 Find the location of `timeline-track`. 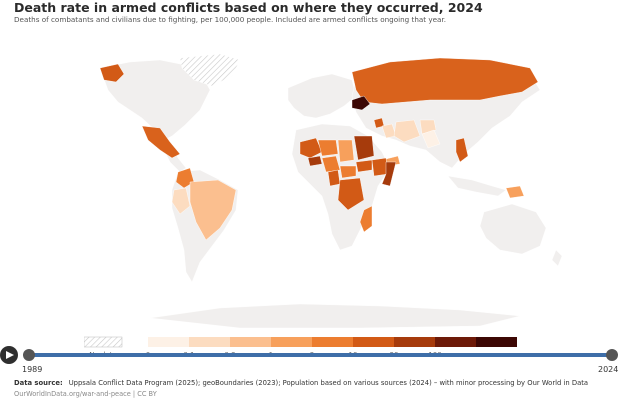

timeline-track is located at coordinates (319, 355).